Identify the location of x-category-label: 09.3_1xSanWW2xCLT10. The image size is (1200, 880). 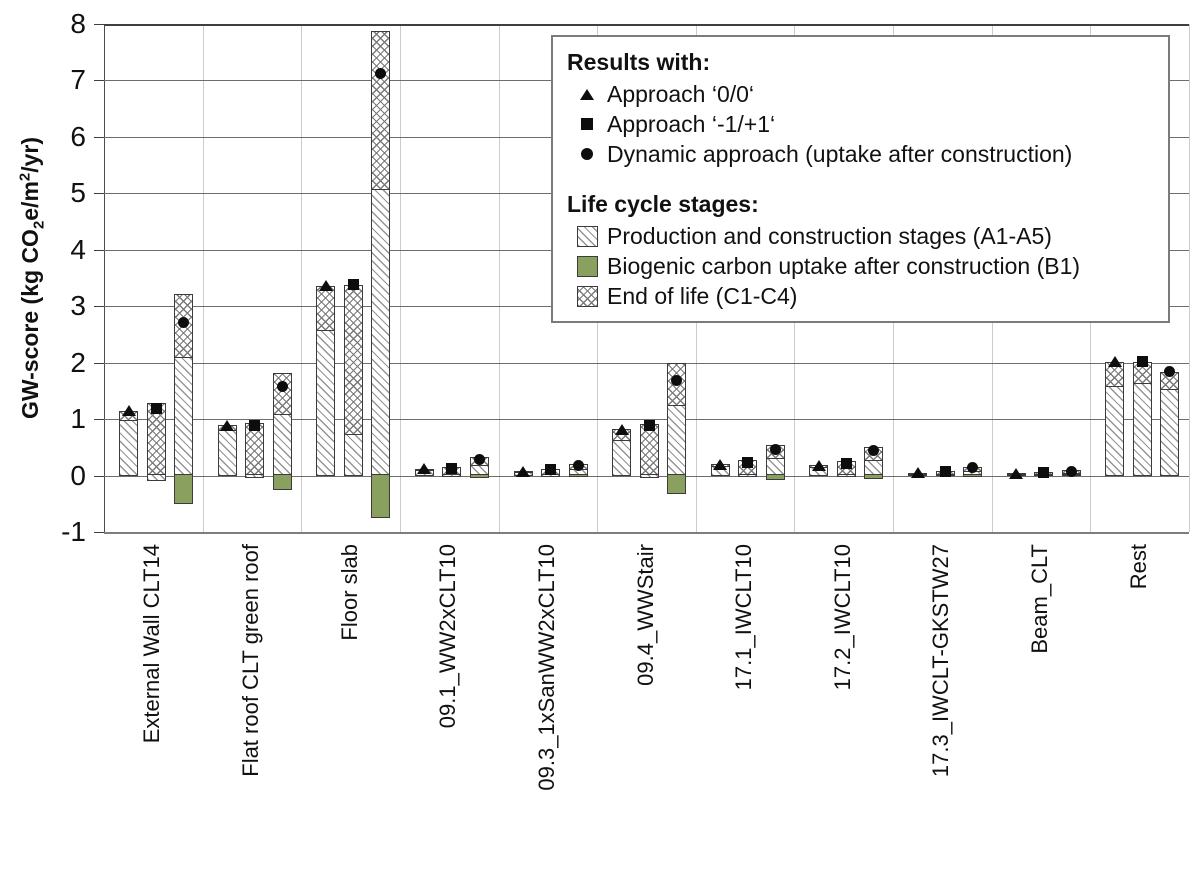
(546, 667).